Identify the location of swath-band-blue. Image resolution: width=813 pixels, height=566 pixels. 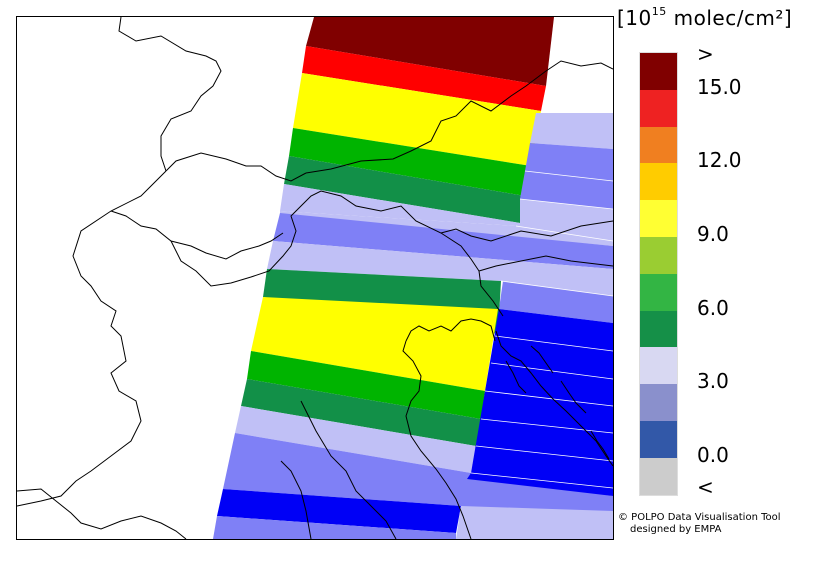
(339, 511).